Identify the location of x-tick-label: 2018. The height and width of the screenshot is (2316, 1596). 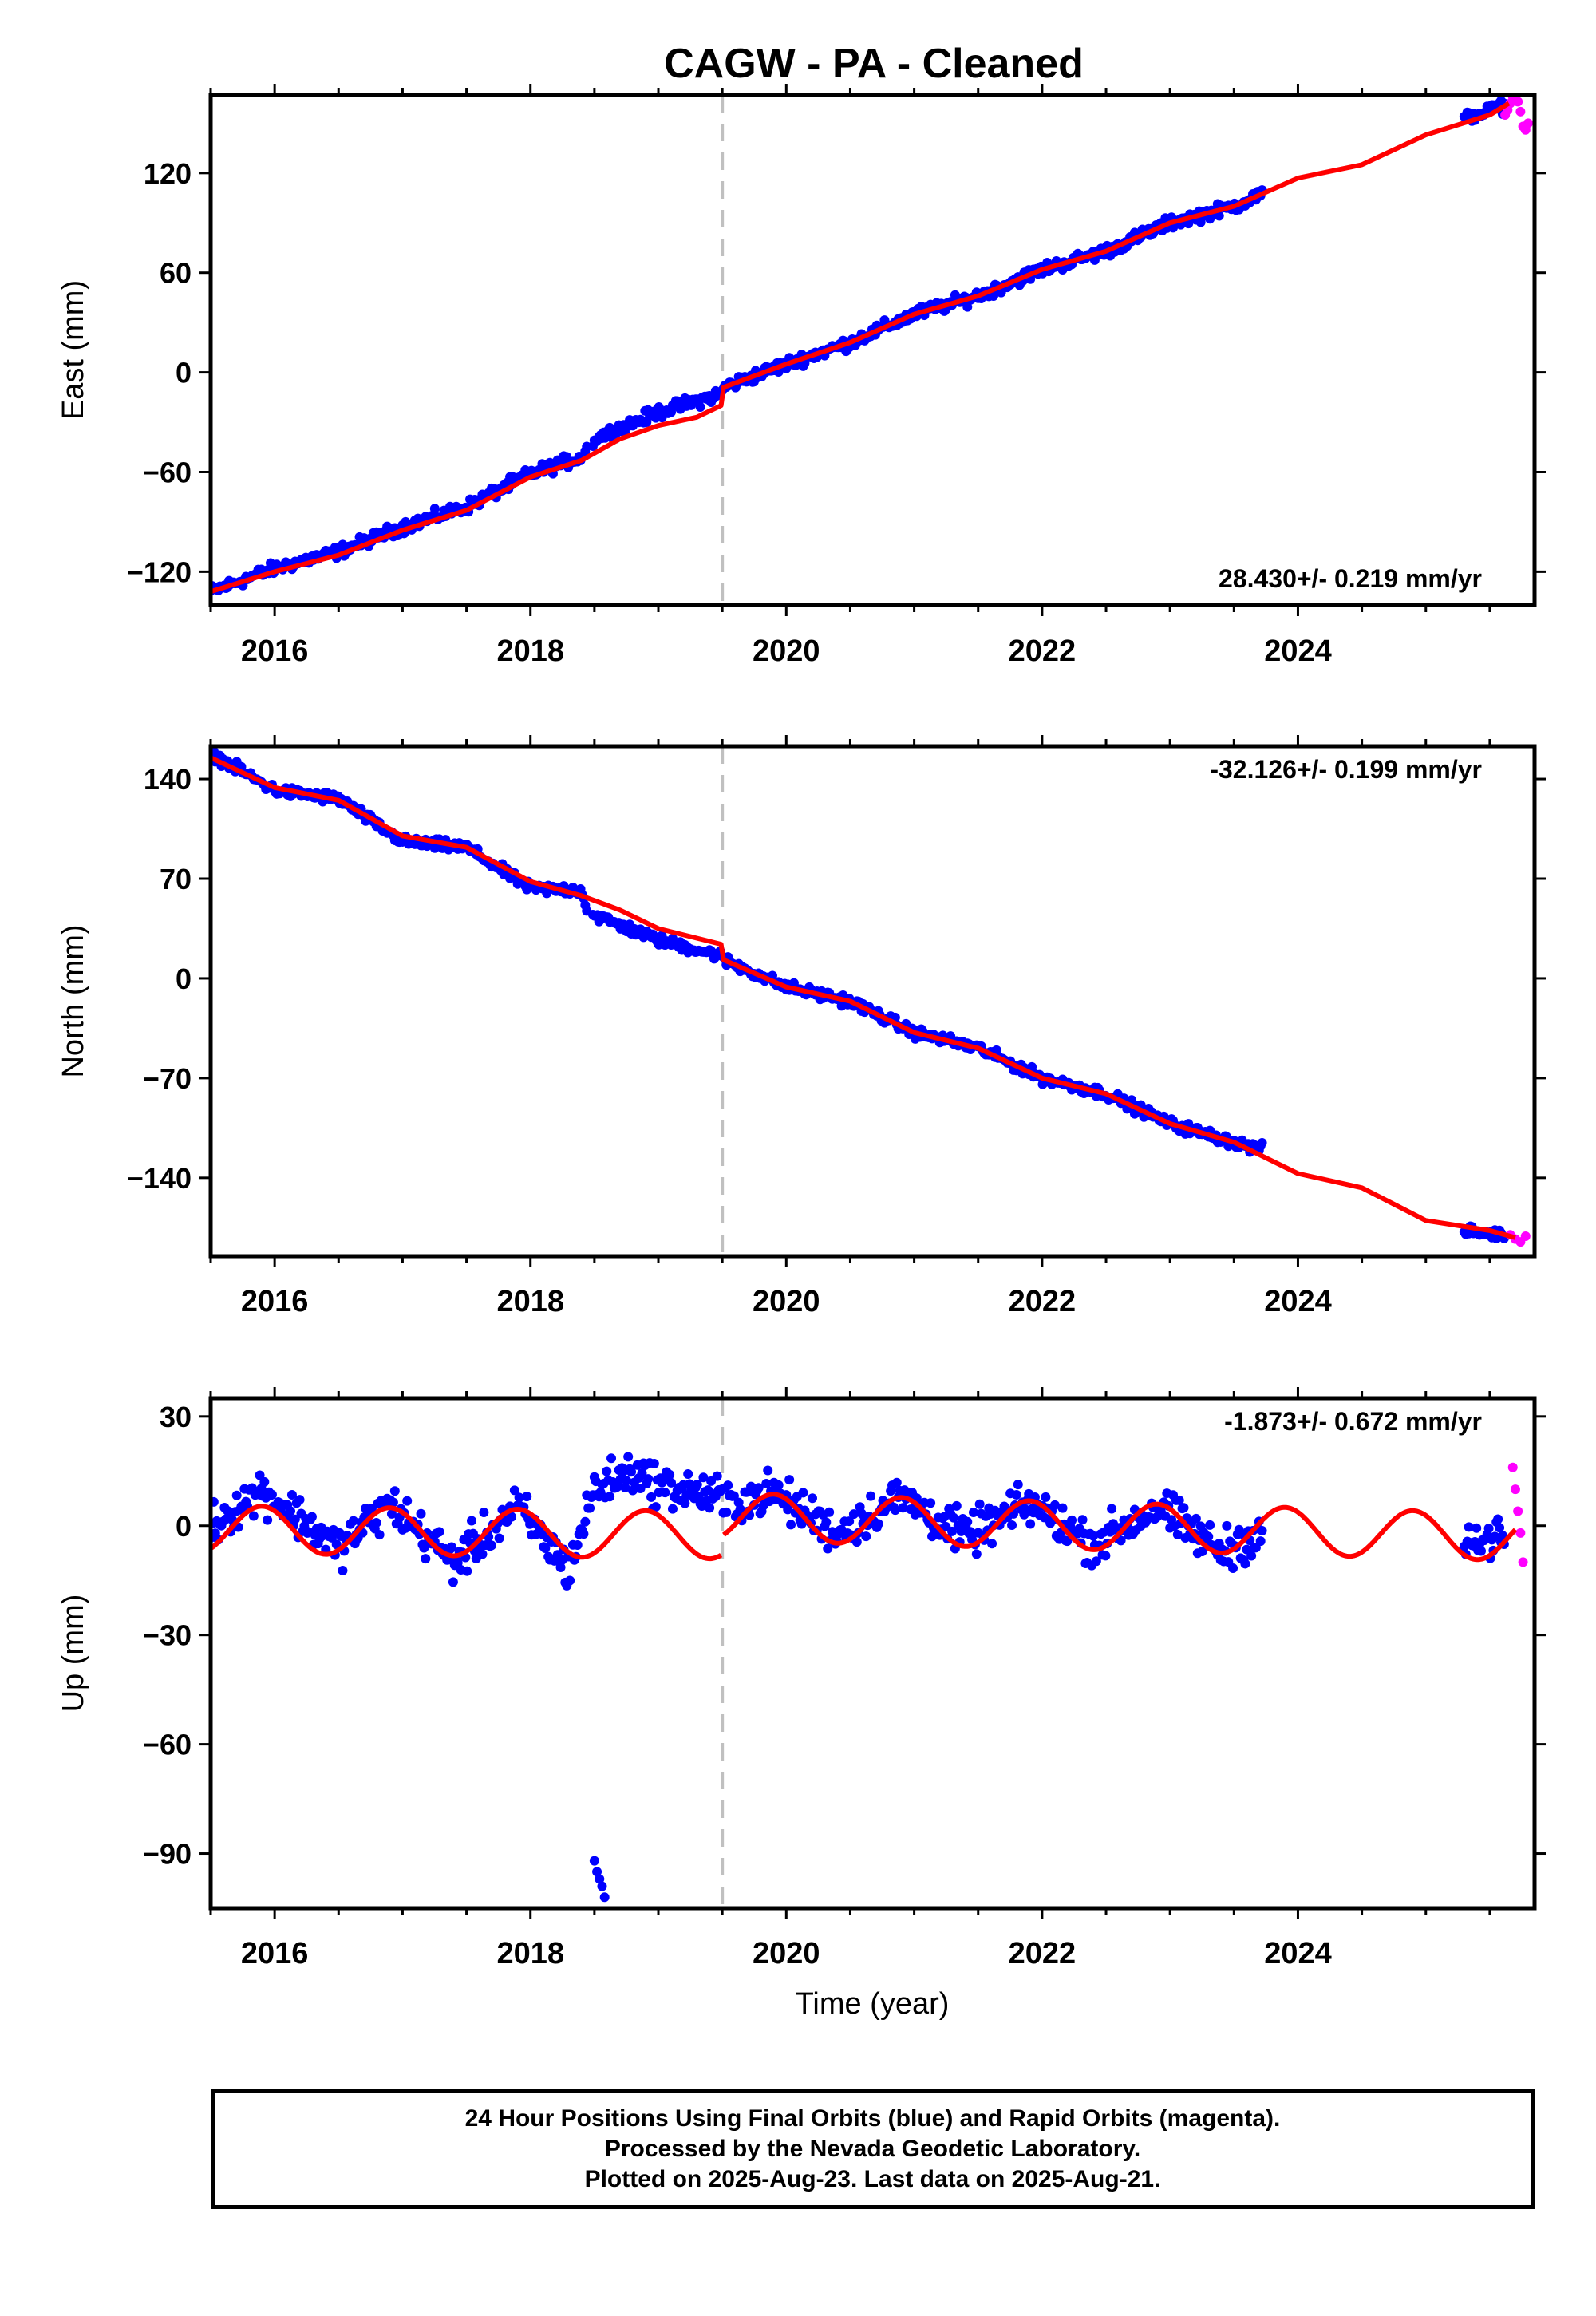
(530, 1301).